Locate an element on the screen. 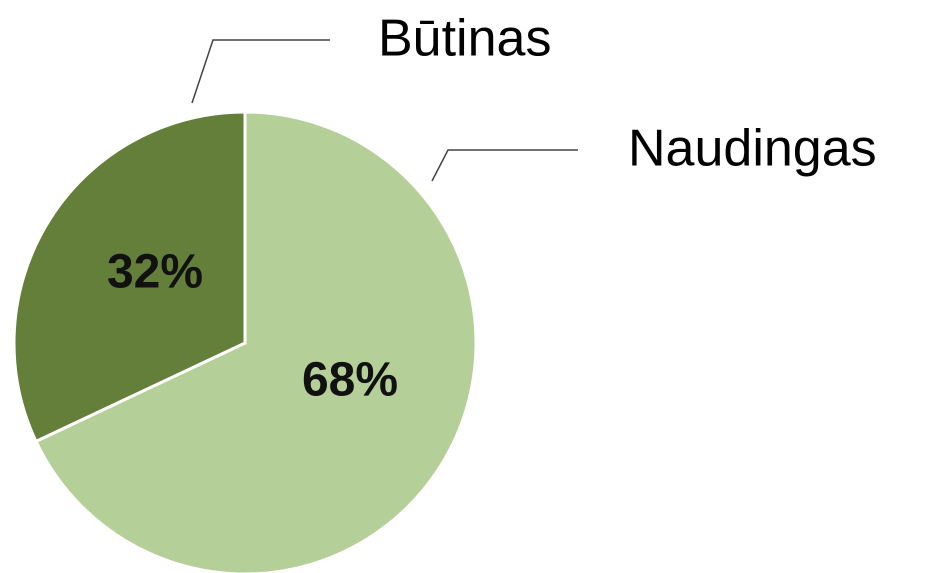  category-label: Būtinas is located at coordinates (464, 39).